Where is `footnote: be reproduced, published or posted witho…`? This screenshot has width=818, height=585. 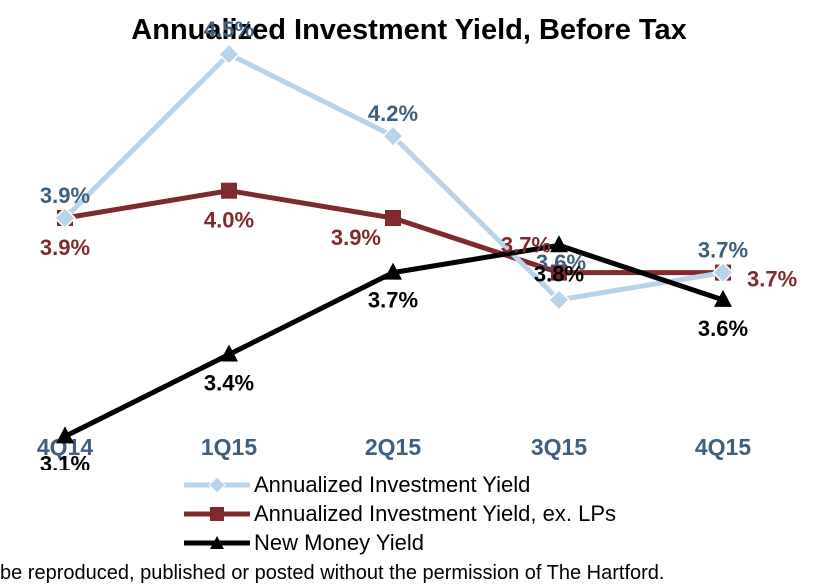
footnote: be reproduced, published or posted witho… is located at coordinates (332, 573).